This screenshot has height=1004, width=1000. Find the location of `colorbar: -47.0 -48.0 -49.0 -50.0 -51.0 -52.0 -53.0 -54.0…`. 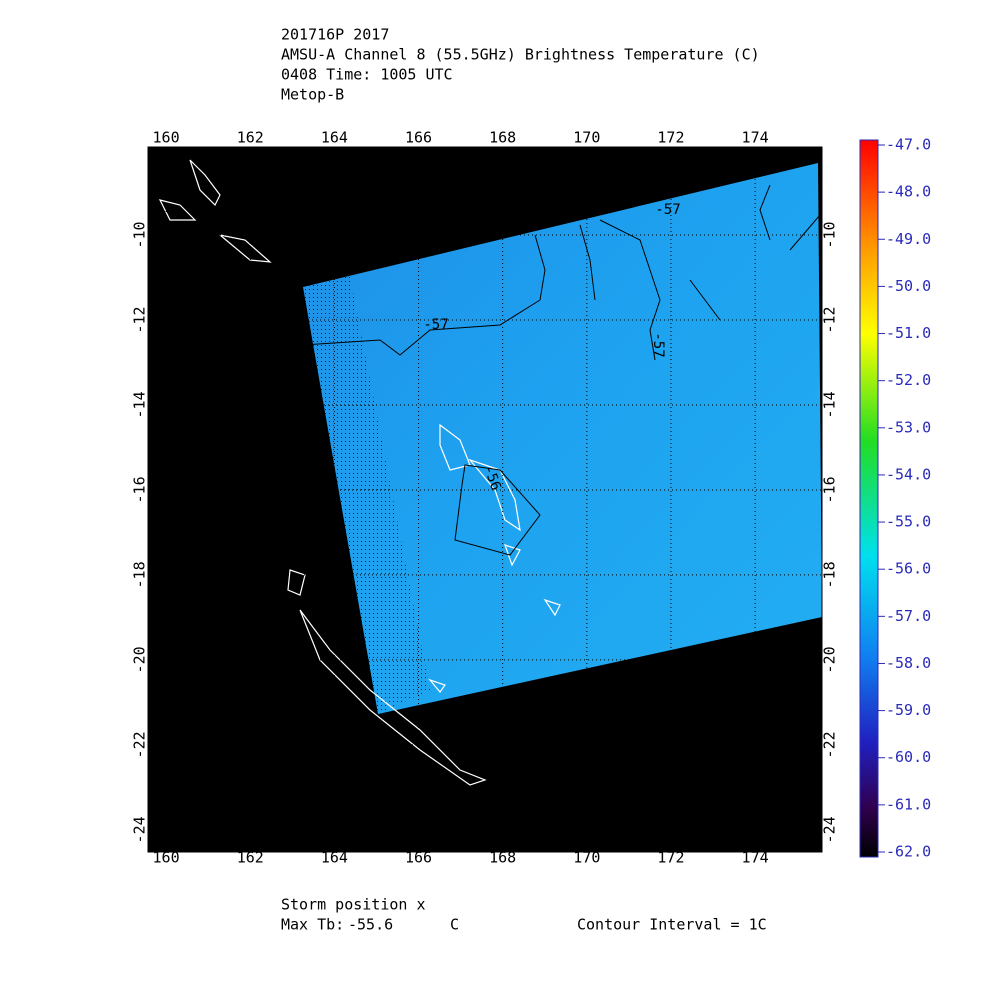

colorbar: -47.0 -48.0 -49.0 -50.0 -51.0 -52.0 -53.0 -54.0… is located at coordinates (895, 498).